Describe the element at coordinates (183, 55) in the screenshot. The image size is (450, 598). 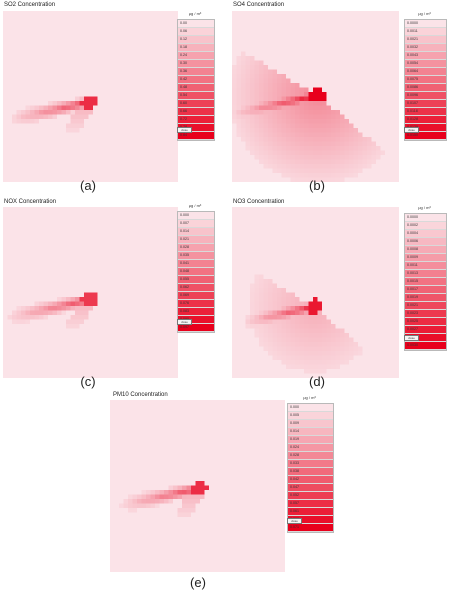
I see `legend-value: 0.24` at that location.